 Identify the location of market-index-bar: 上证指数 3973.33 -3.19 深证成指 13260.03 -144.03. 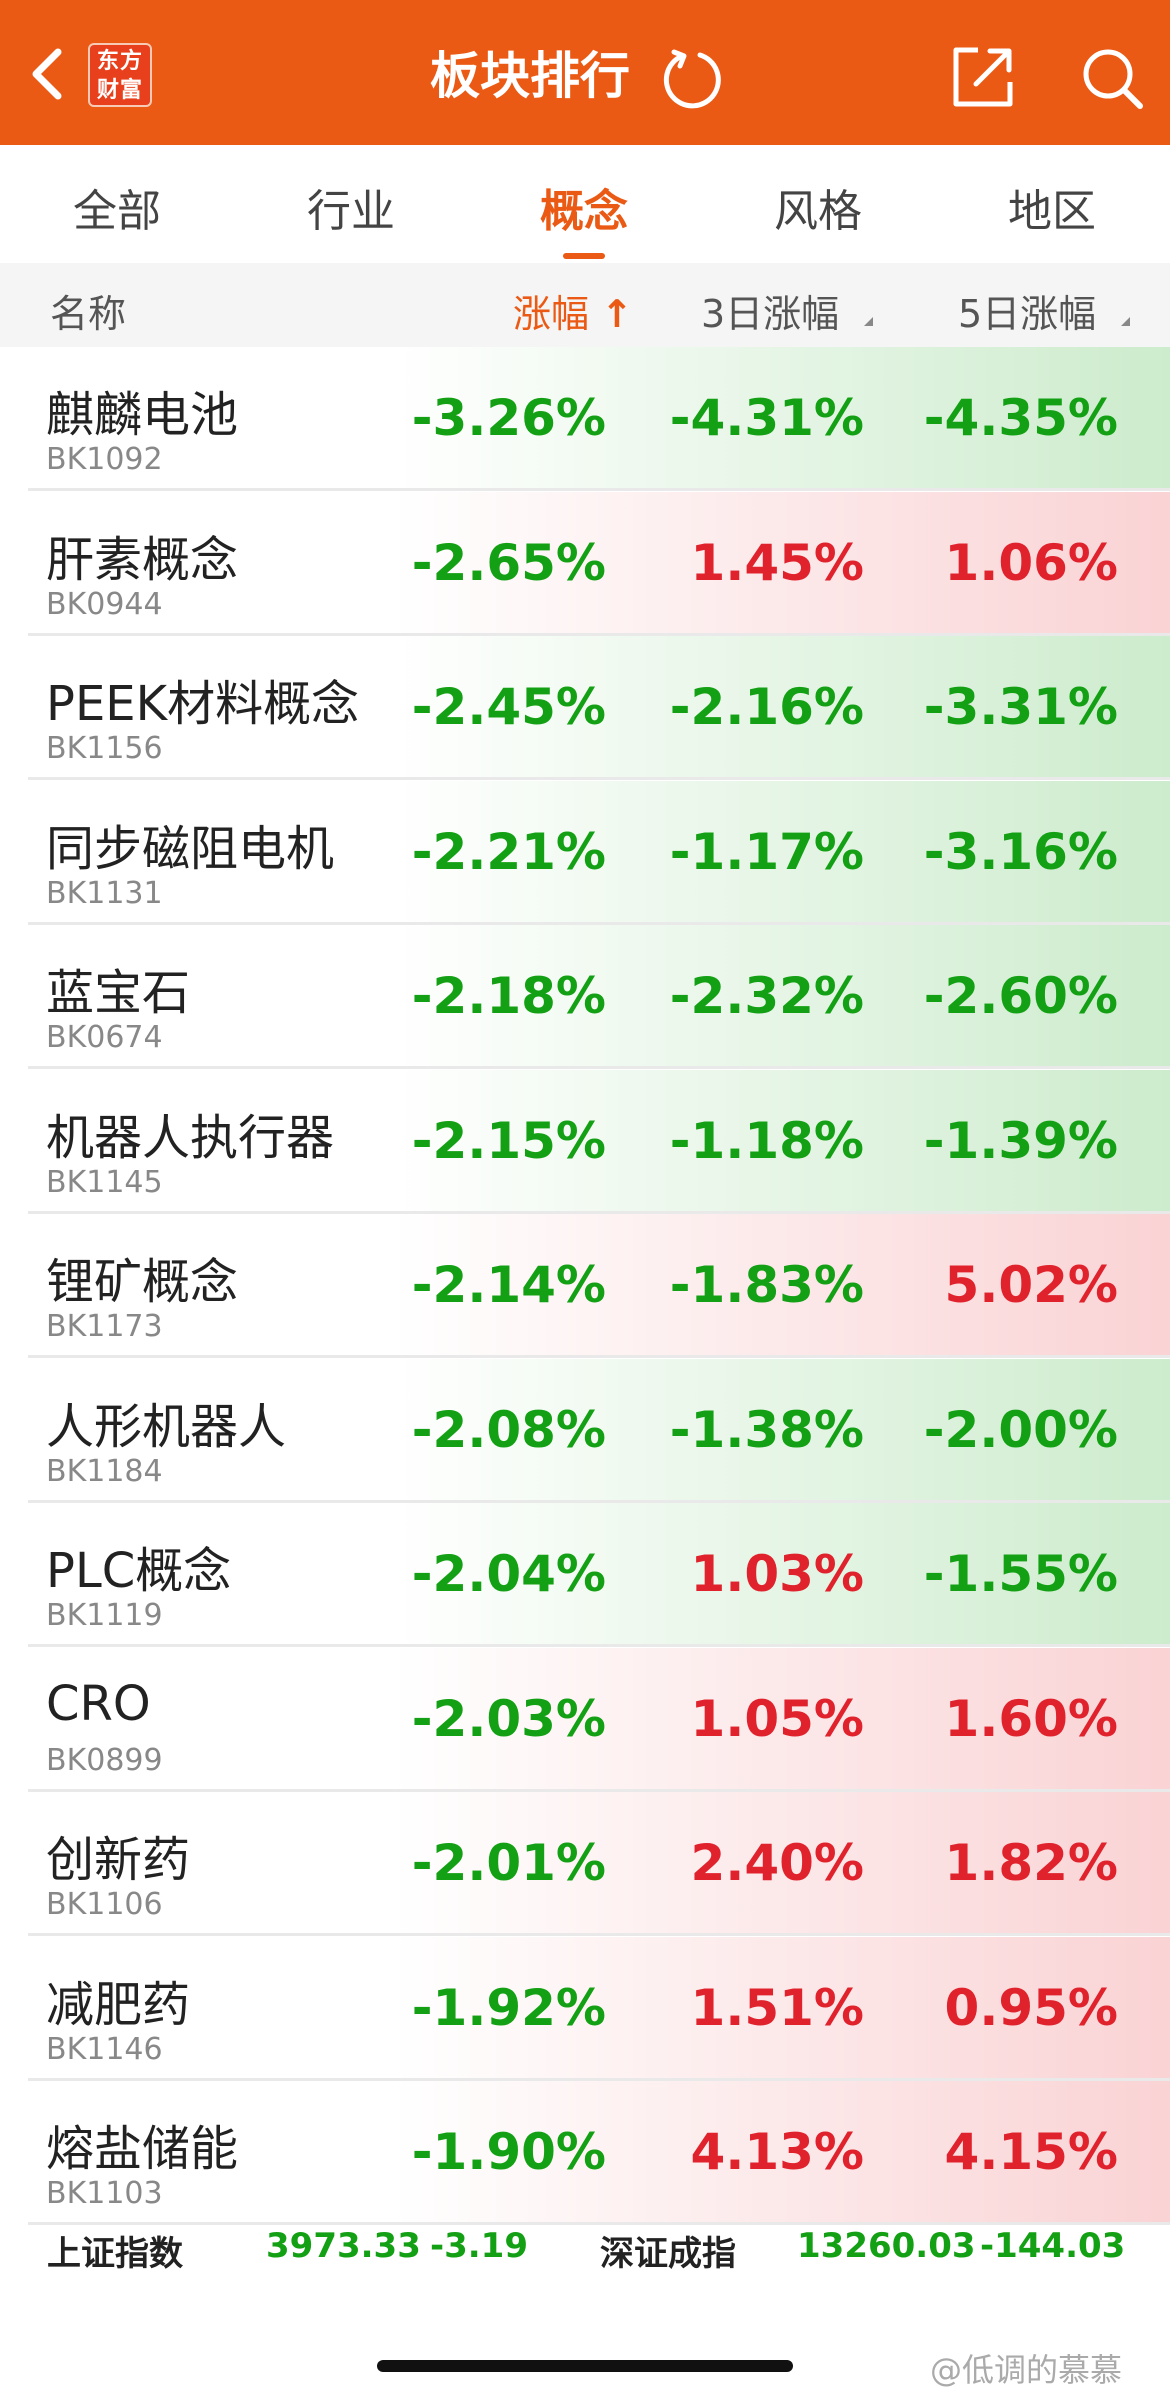
(585, 2250).